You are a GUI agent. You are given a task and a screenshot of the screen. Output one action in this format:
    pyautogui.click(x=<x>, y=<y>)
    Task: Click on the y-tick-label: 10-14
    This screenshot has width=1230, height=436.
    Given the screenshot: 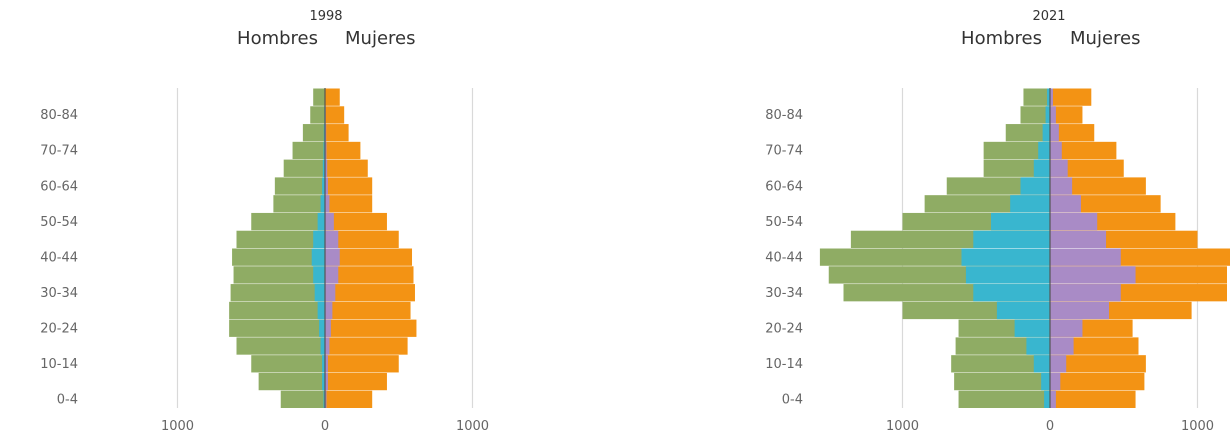 What is the action you would take?
    pyautogui.click(x=784, y=364)
    